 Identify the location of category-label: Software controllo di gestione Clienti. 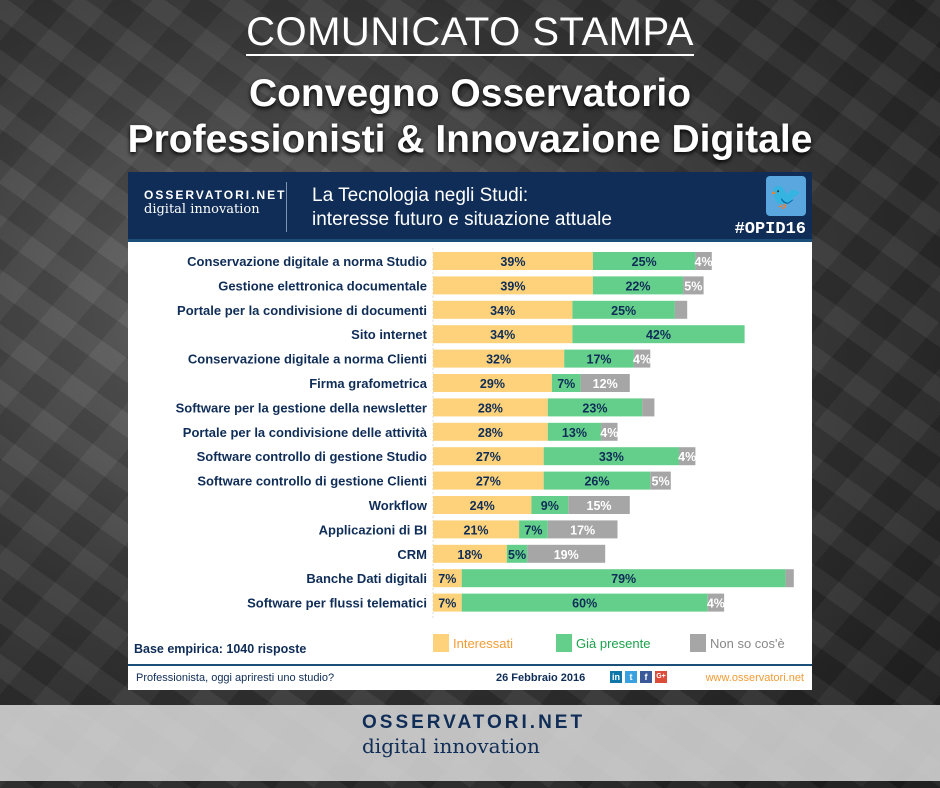
(312, 481).